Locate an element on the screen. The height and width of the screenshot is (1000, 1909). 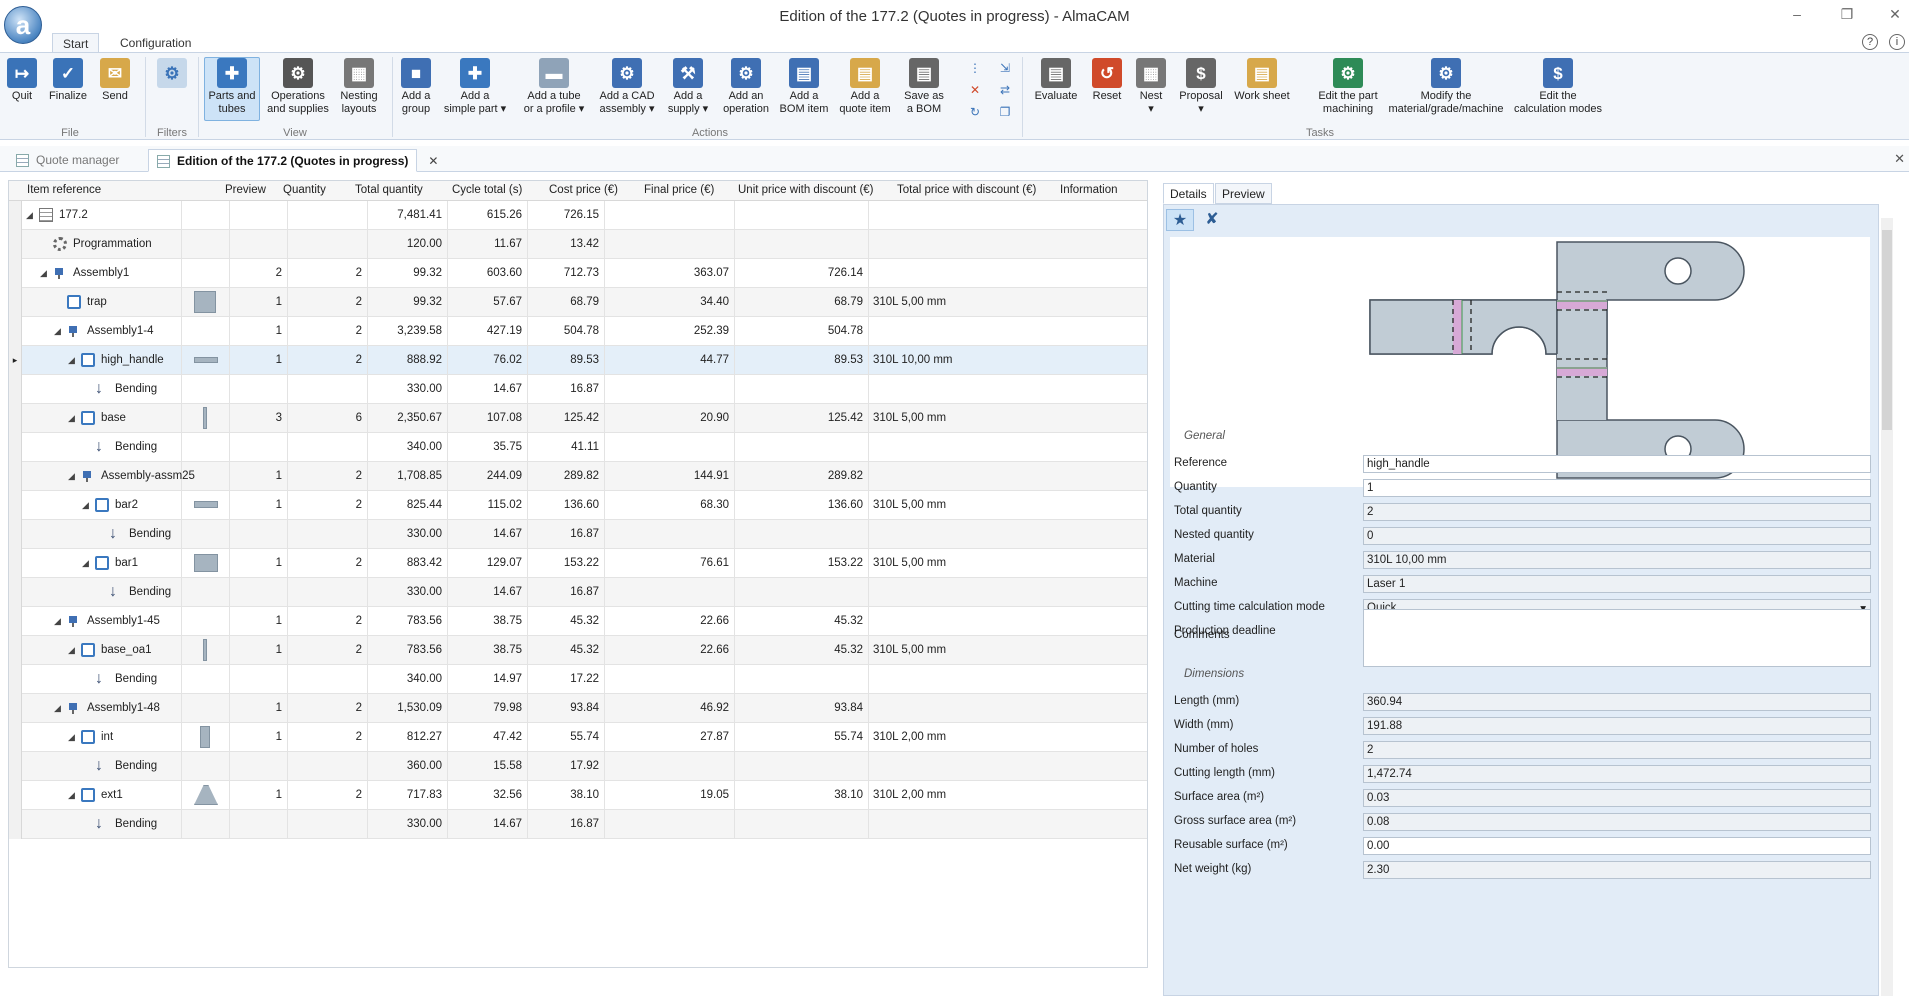
cell-item-reference: ◢ Assembly1-45 is located at coordinates (102, 621).